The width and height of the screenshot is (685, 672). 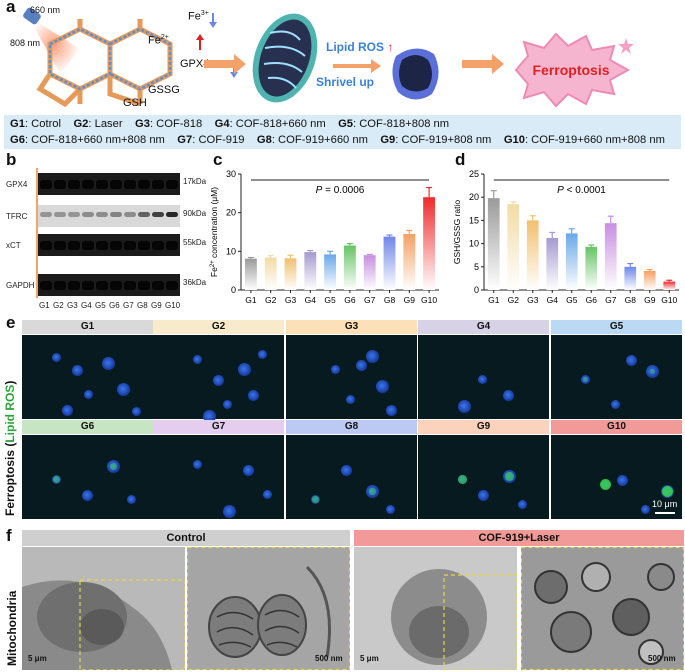 What do you see at coordinates (532, 255) in the screenshot?
I see `bar-g3` at bounding box center [532, 255].